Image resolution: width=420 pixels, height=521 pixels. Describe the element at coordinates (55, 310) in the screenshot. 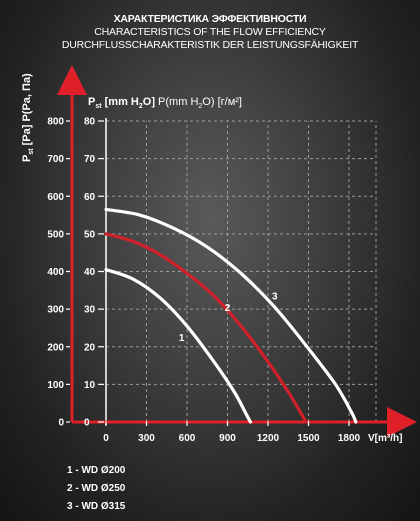

I see `y-tick-label-left: 300` at that location.